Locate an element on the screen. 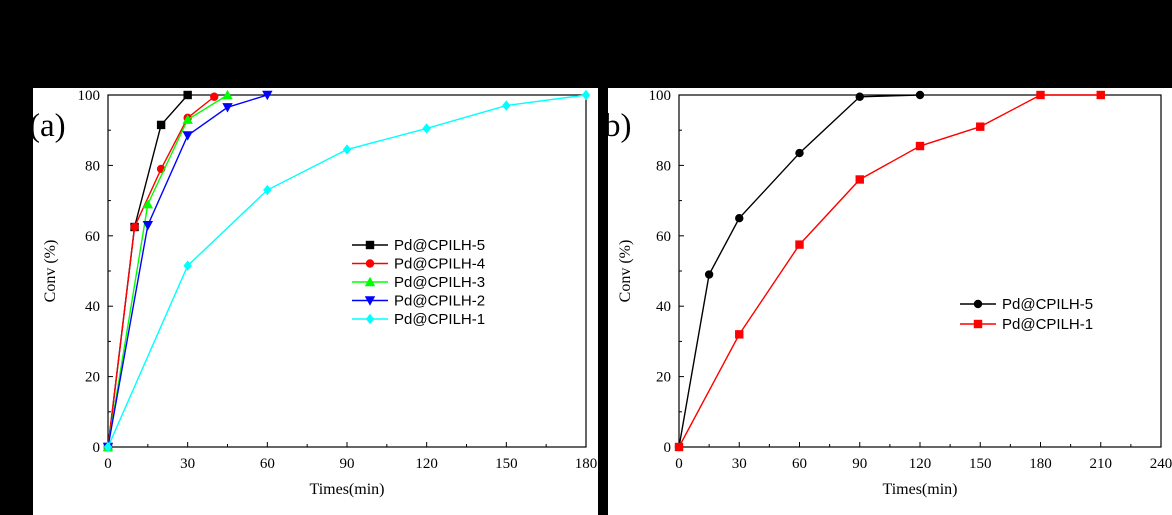 The image size is (1172, 515). panel-label: (b) is located at coordinates (620, 126).